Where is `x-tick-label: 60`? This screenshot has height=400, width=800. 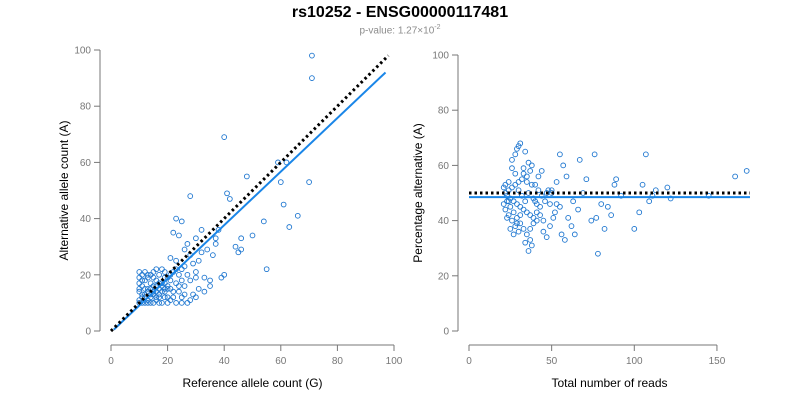
x-tick-label: 60 is located at coordinates (281, 361).